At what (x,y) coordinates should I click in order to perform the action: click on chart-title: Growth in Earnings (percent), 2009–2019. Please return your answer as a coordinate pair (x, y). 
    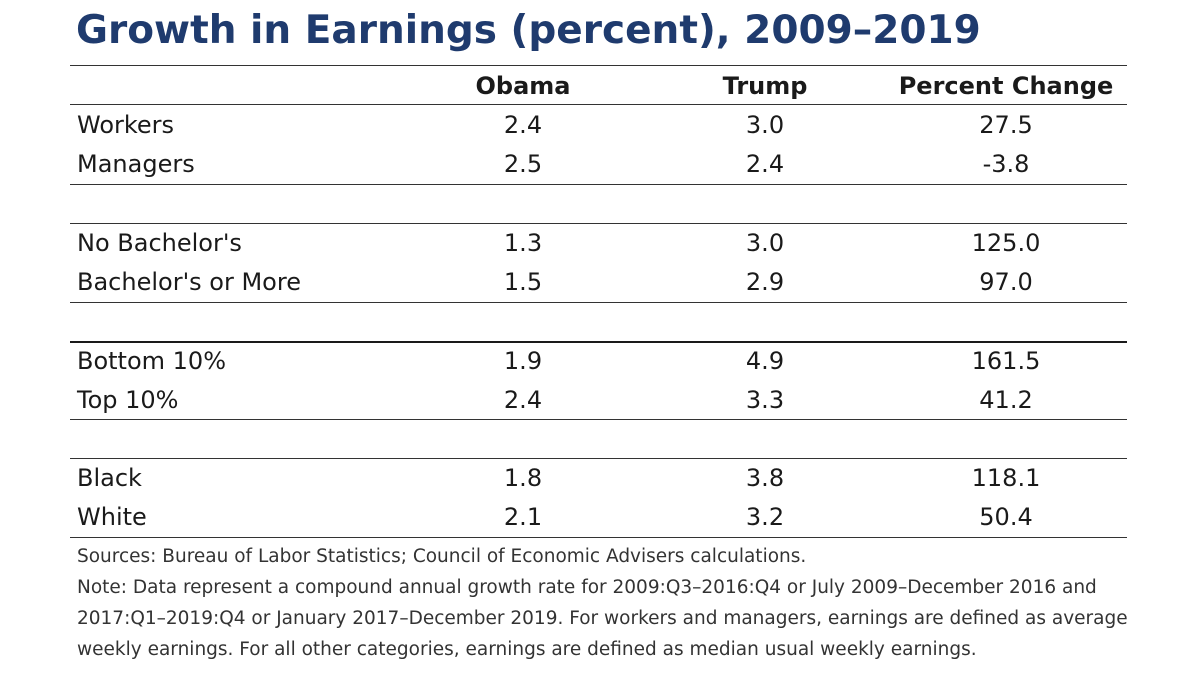
    Looking at the image, I should click on (528, 30).